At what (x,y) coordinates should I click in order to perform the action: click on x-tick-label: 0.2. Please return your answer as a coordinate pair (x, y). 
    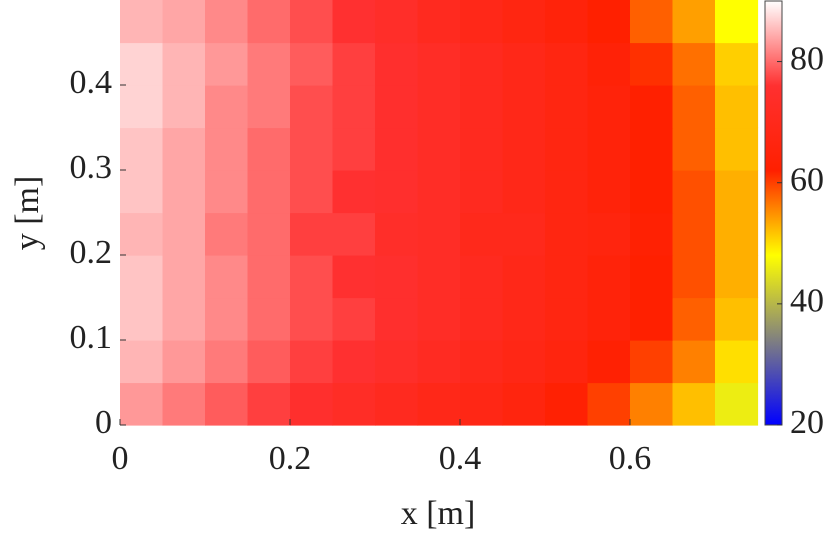
    Looking at the image, I should click on (290, 458).